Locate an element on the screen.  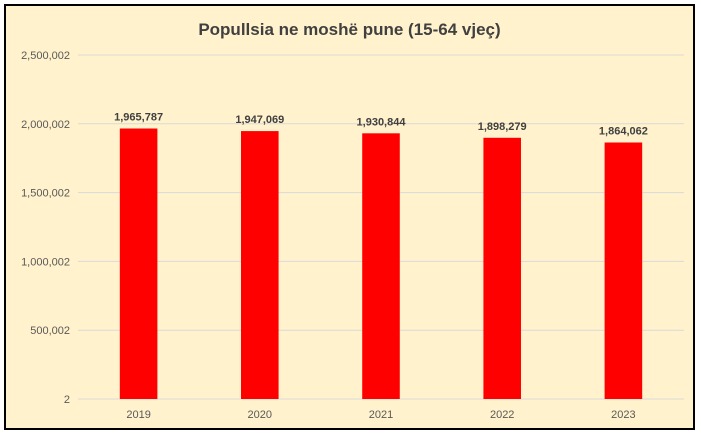
y-tick-label: 2,500,002 is located at coordinates (45, 56).